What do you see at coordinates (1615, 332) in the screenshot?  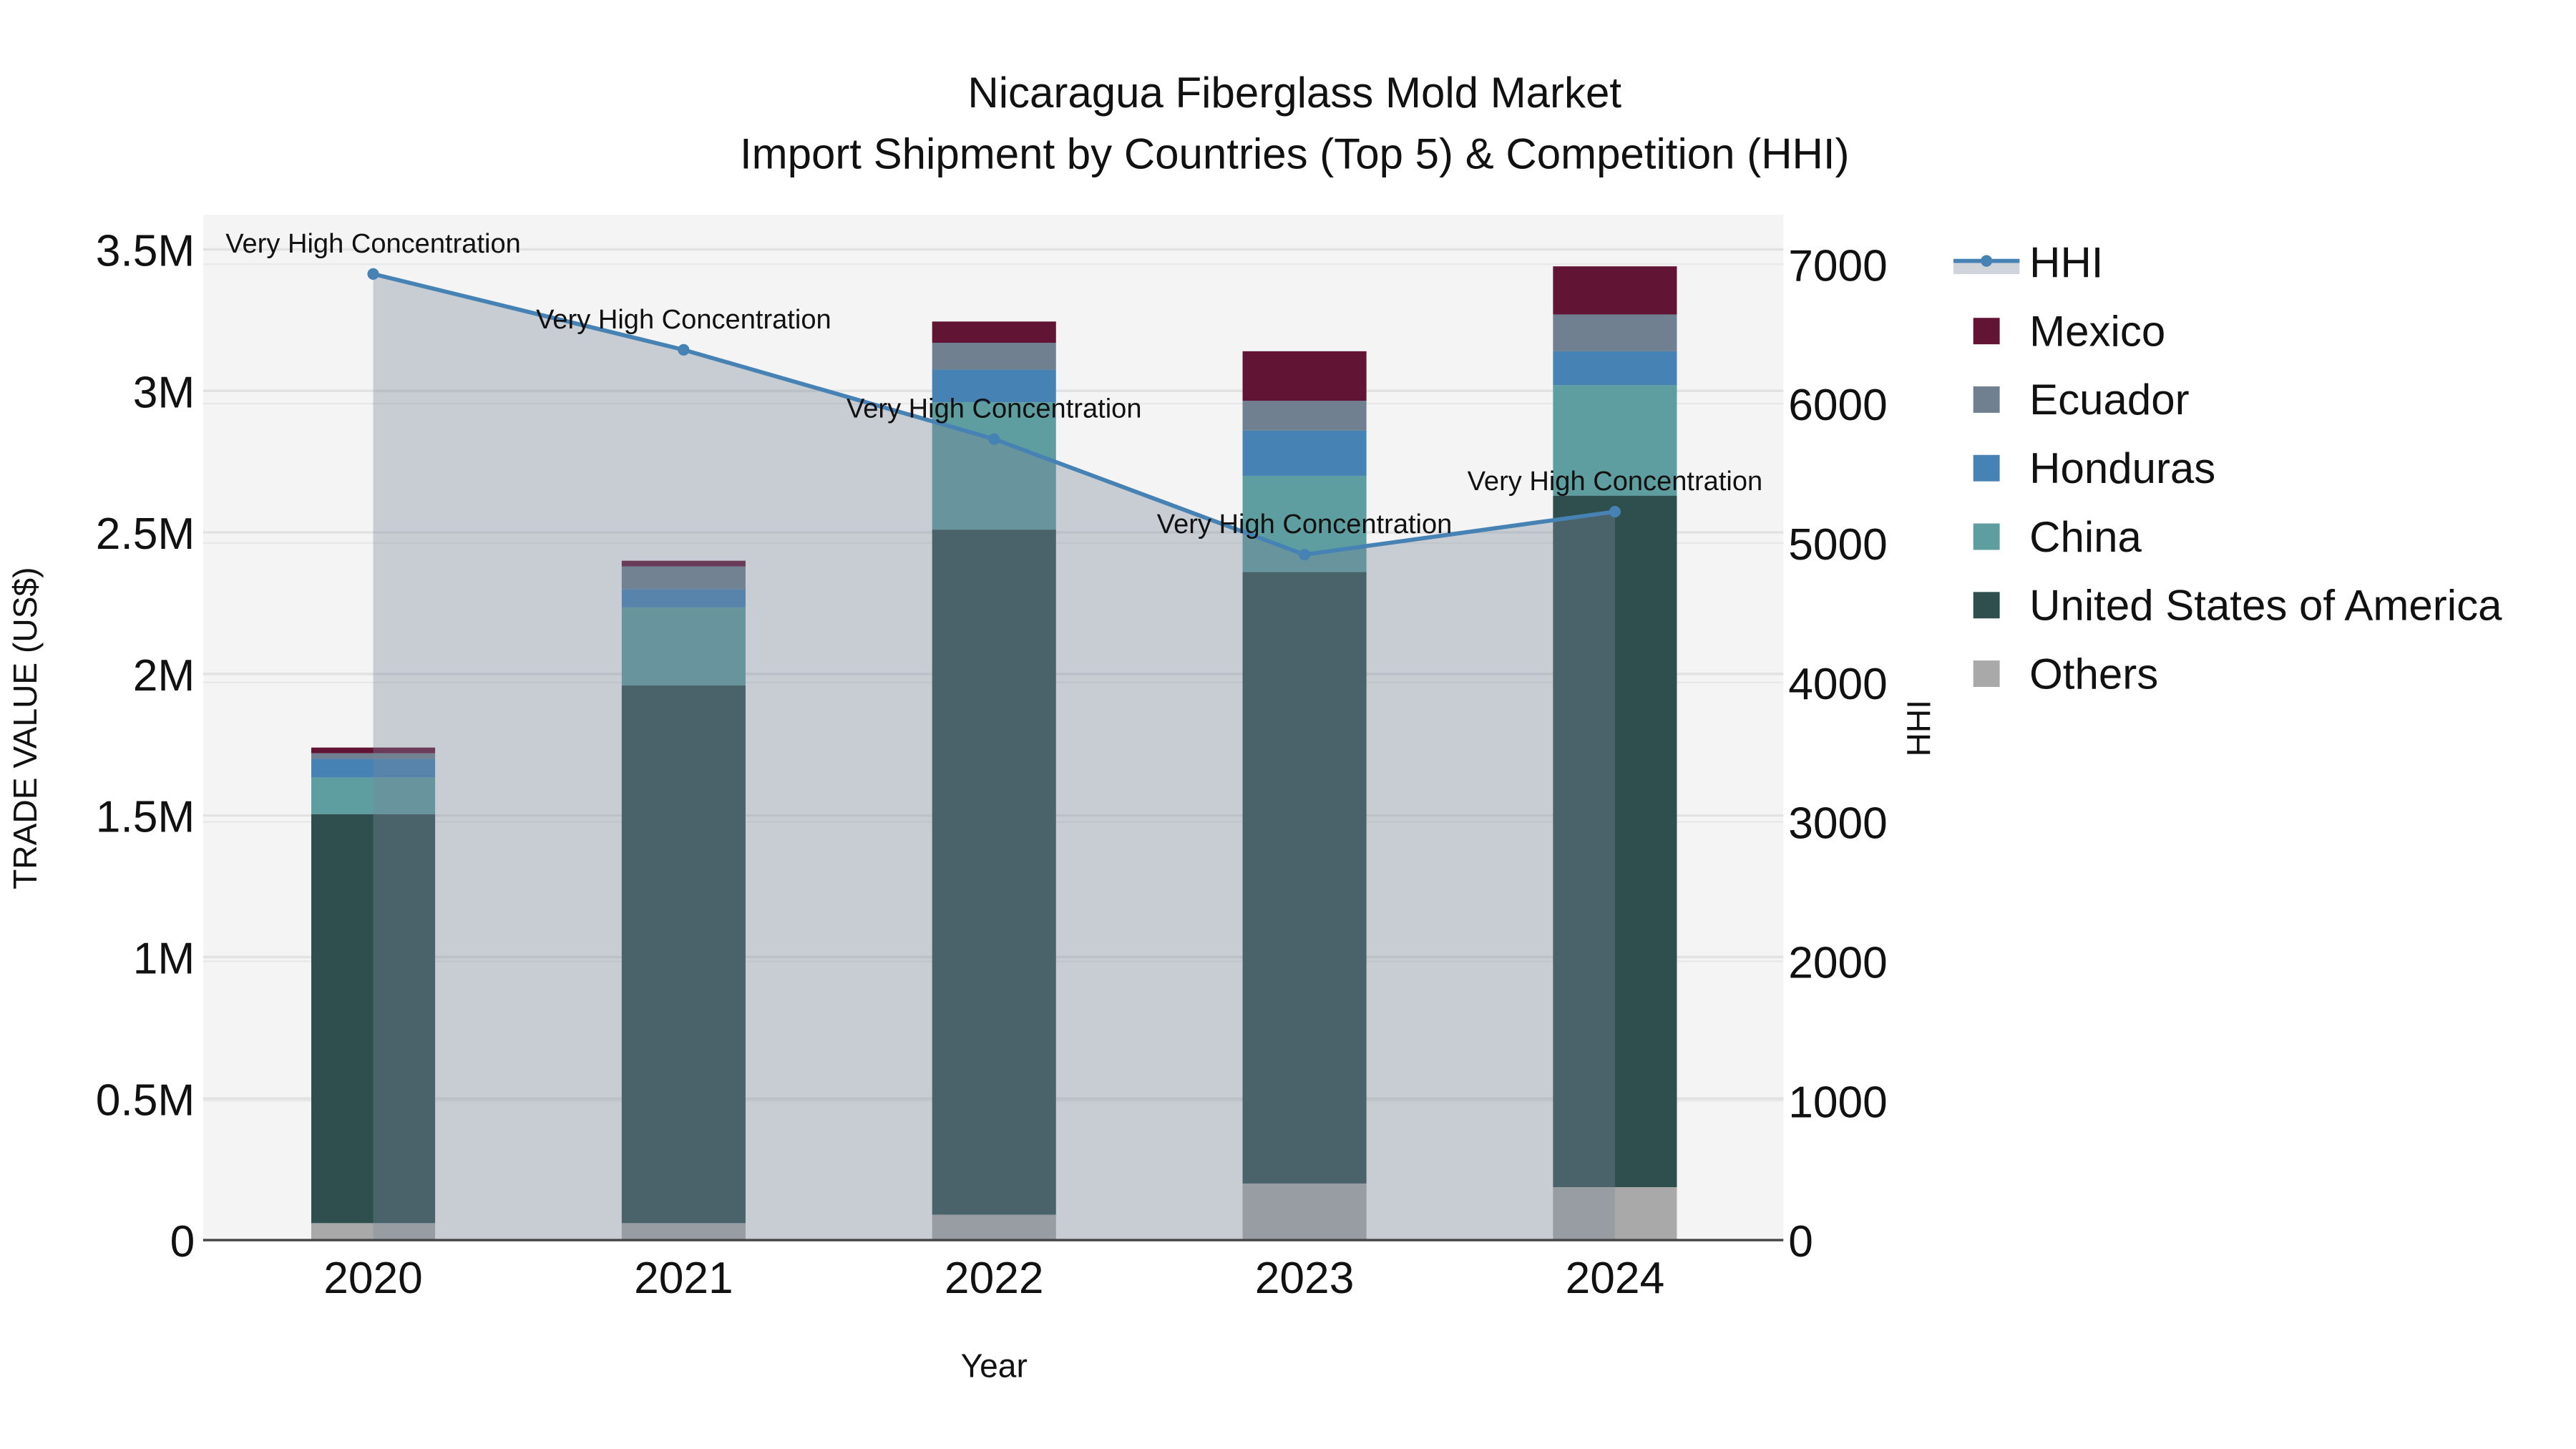 I see `bar-ecuador-2024` at bounding box center [1615, 332].